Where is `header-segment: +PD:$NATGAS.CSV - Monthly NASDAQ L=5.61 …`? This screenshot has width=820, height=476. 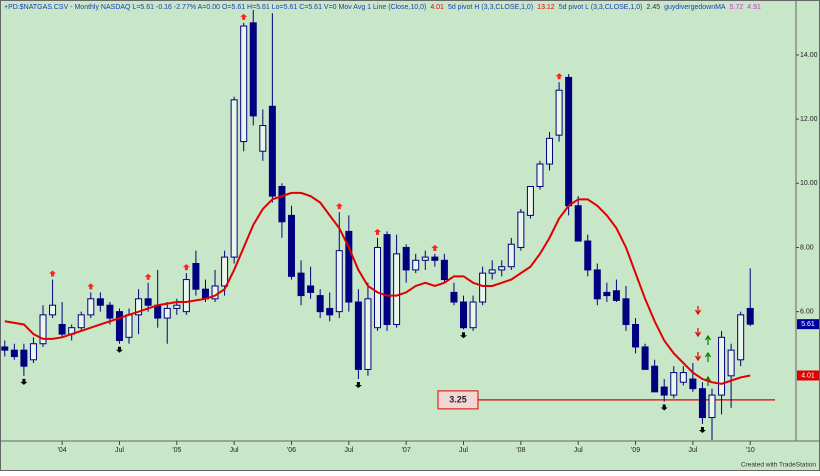 header-segment: +PD:$NATGAS.CSV - Monthly NASDAQ L=5.61 … is located at coordinates (215, 7).